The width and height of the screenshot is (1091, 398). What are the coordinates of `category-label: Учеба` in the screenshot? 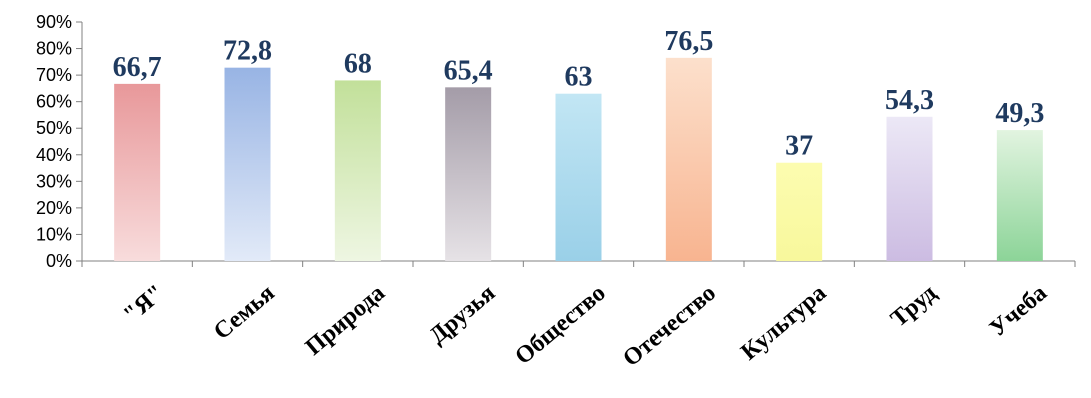 It's located at (1018, 311).